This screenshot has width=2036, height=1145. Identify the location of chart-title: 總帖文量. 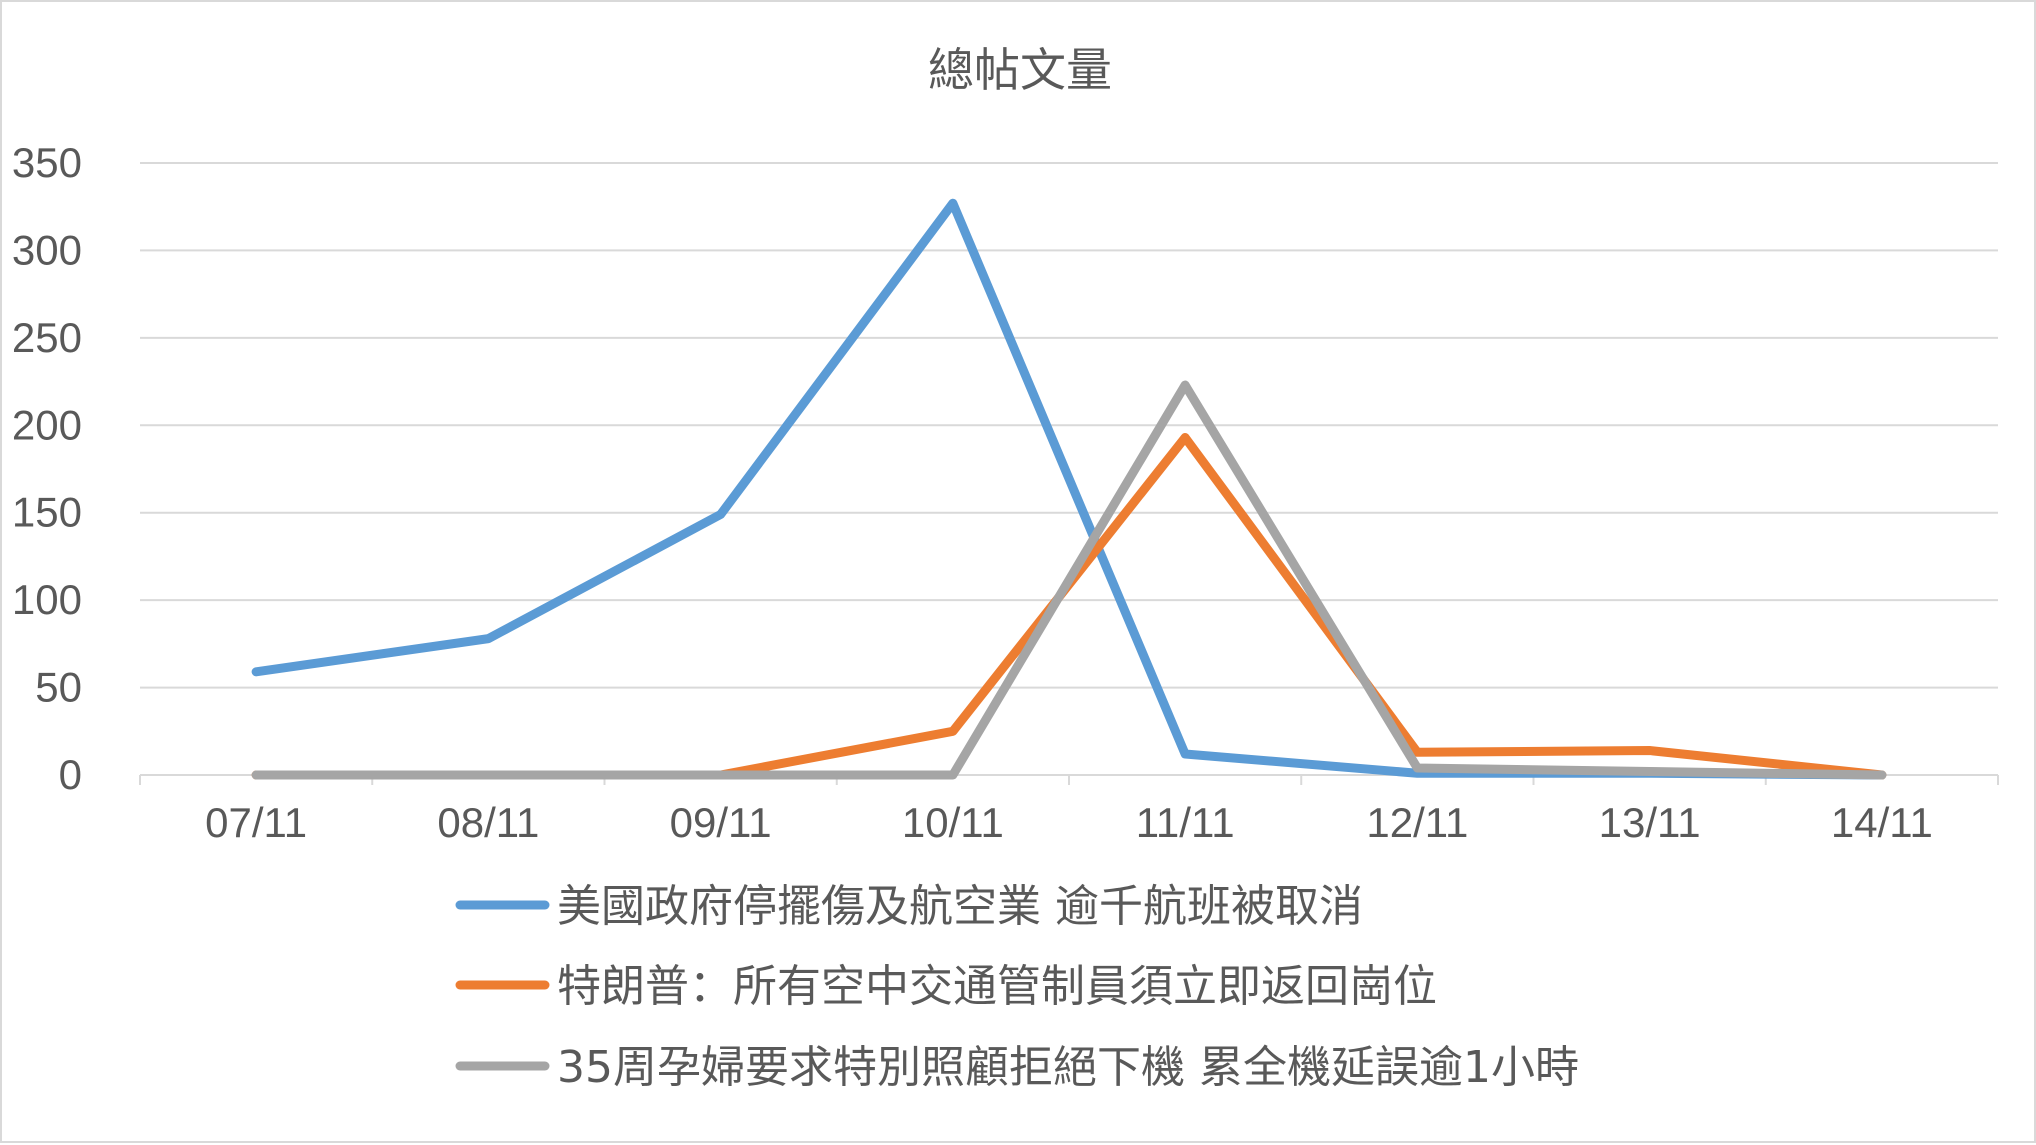
(1020, 70).